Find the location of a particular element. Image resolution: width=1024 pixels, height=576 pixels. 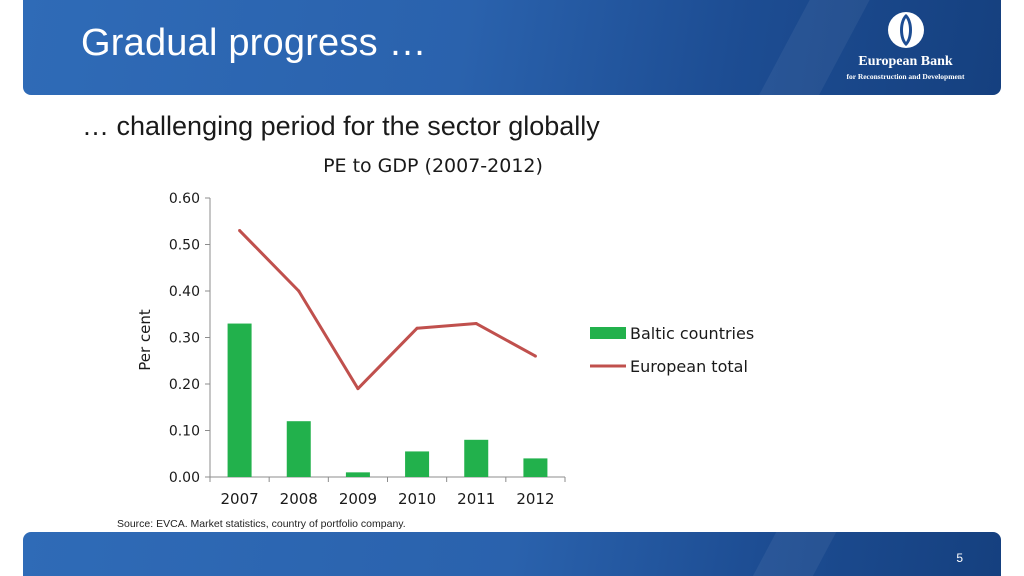

y-axis-label: Per cent is located at coordinates (145, 340).